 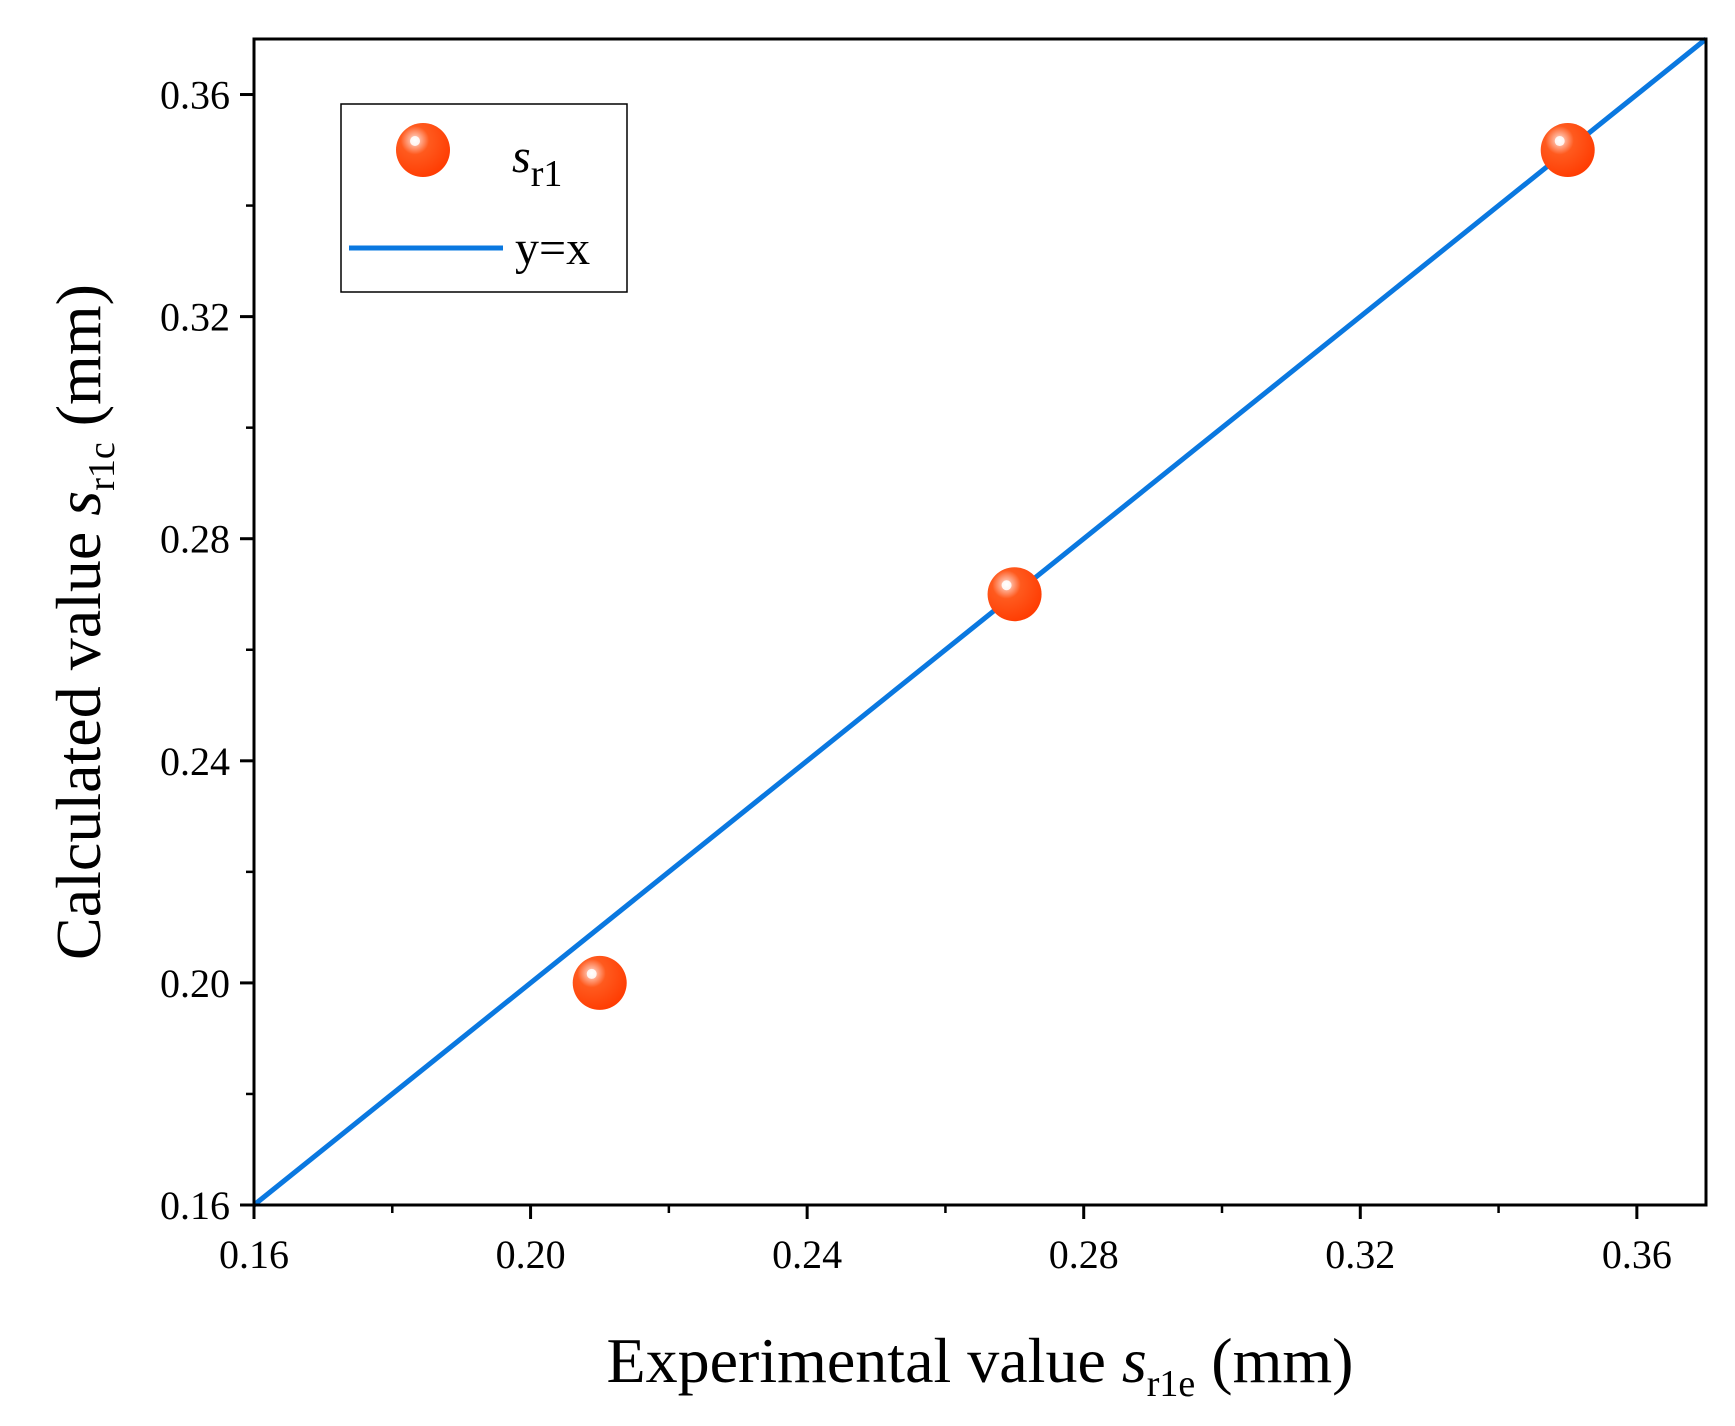 I want to click on x-tick-label: 0.36, so click(x=1637, y=1254).